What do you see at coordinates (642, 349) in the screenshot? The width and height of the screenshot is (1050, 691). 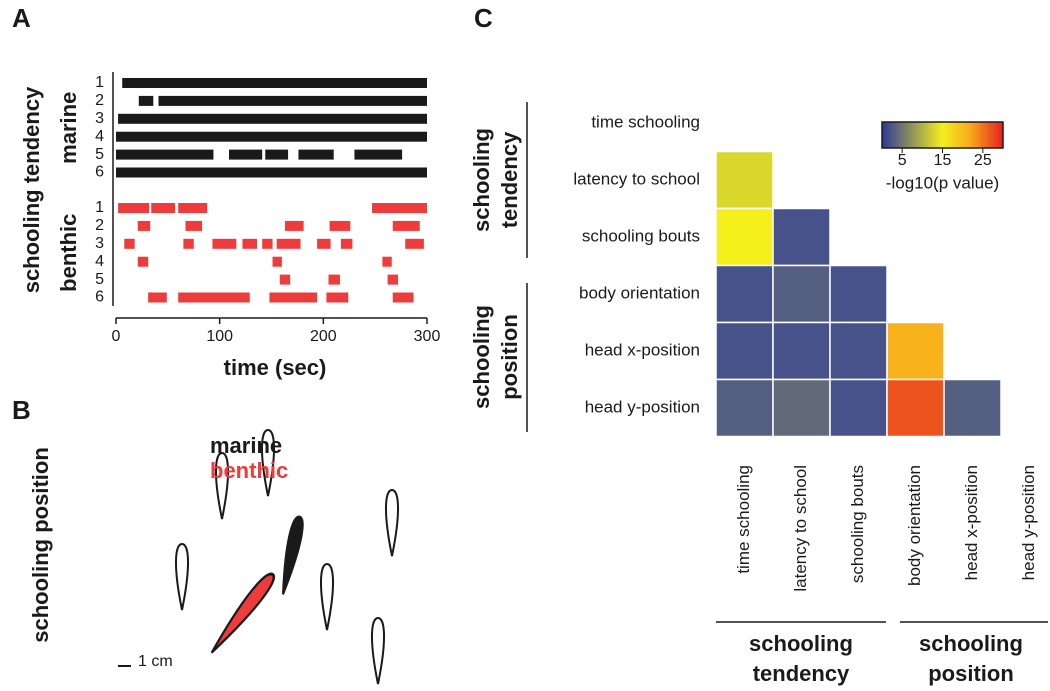 I see `row-label: head x-position` at bounding box center [642, 349].